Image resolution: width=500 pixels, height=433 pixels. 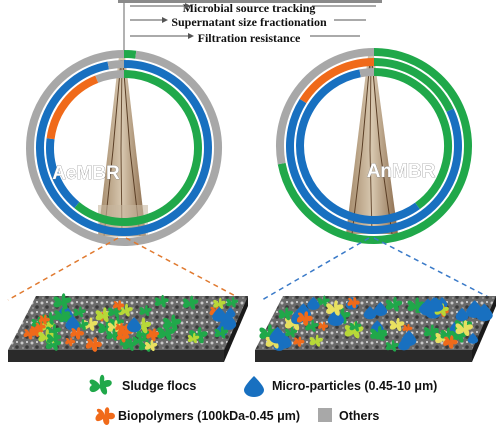 I want to click on aembr-supernatant-size-fractionation-micro-particles-arc, so click(x=124, y=148).